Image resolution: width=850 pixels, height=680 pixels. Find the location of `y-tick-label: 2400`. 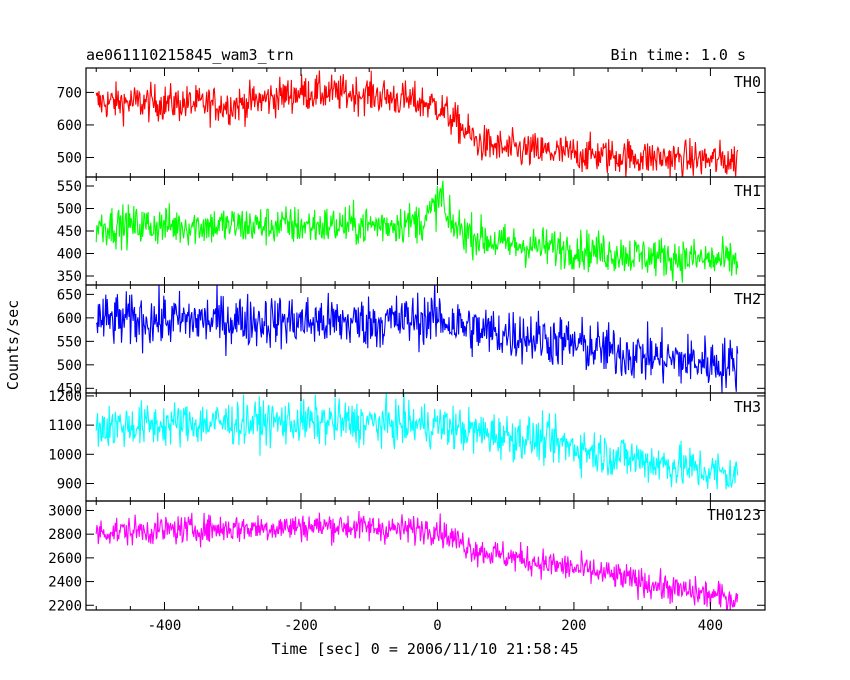

y-tick-label: 2400 is located at coordinates (65, 583).